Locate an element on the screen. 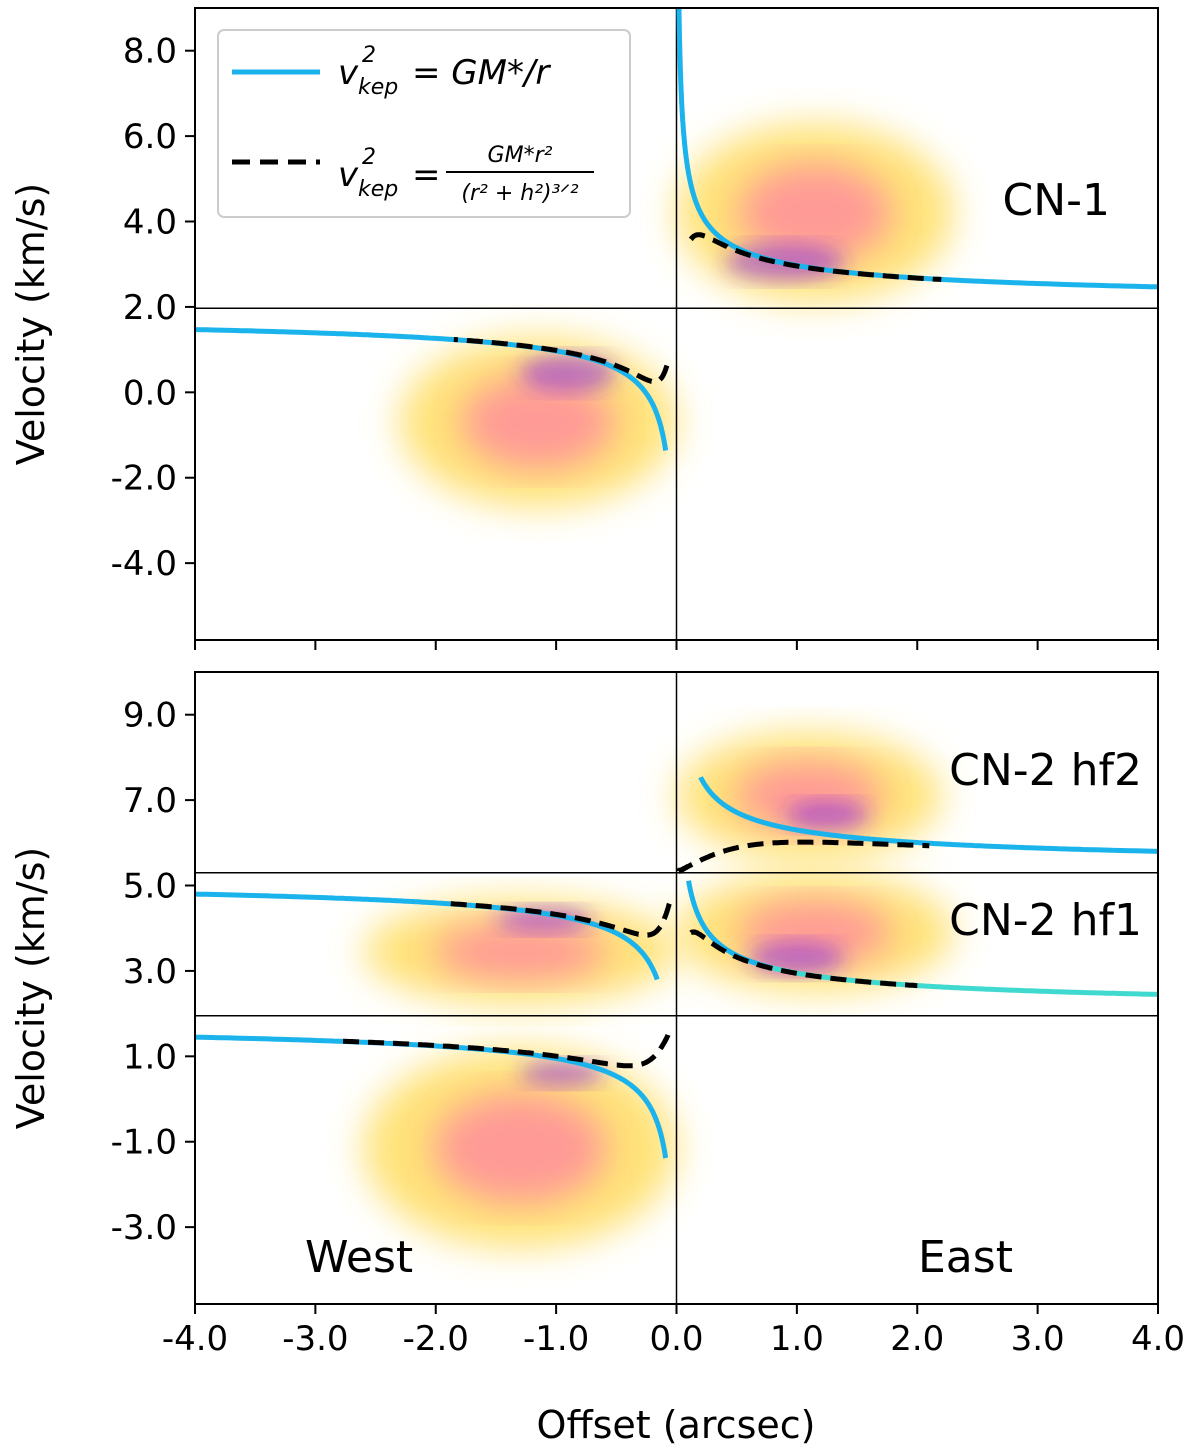 This screenshot has height=1455, width=1200. curve-0-2-east is located at coordinates (815, 257).